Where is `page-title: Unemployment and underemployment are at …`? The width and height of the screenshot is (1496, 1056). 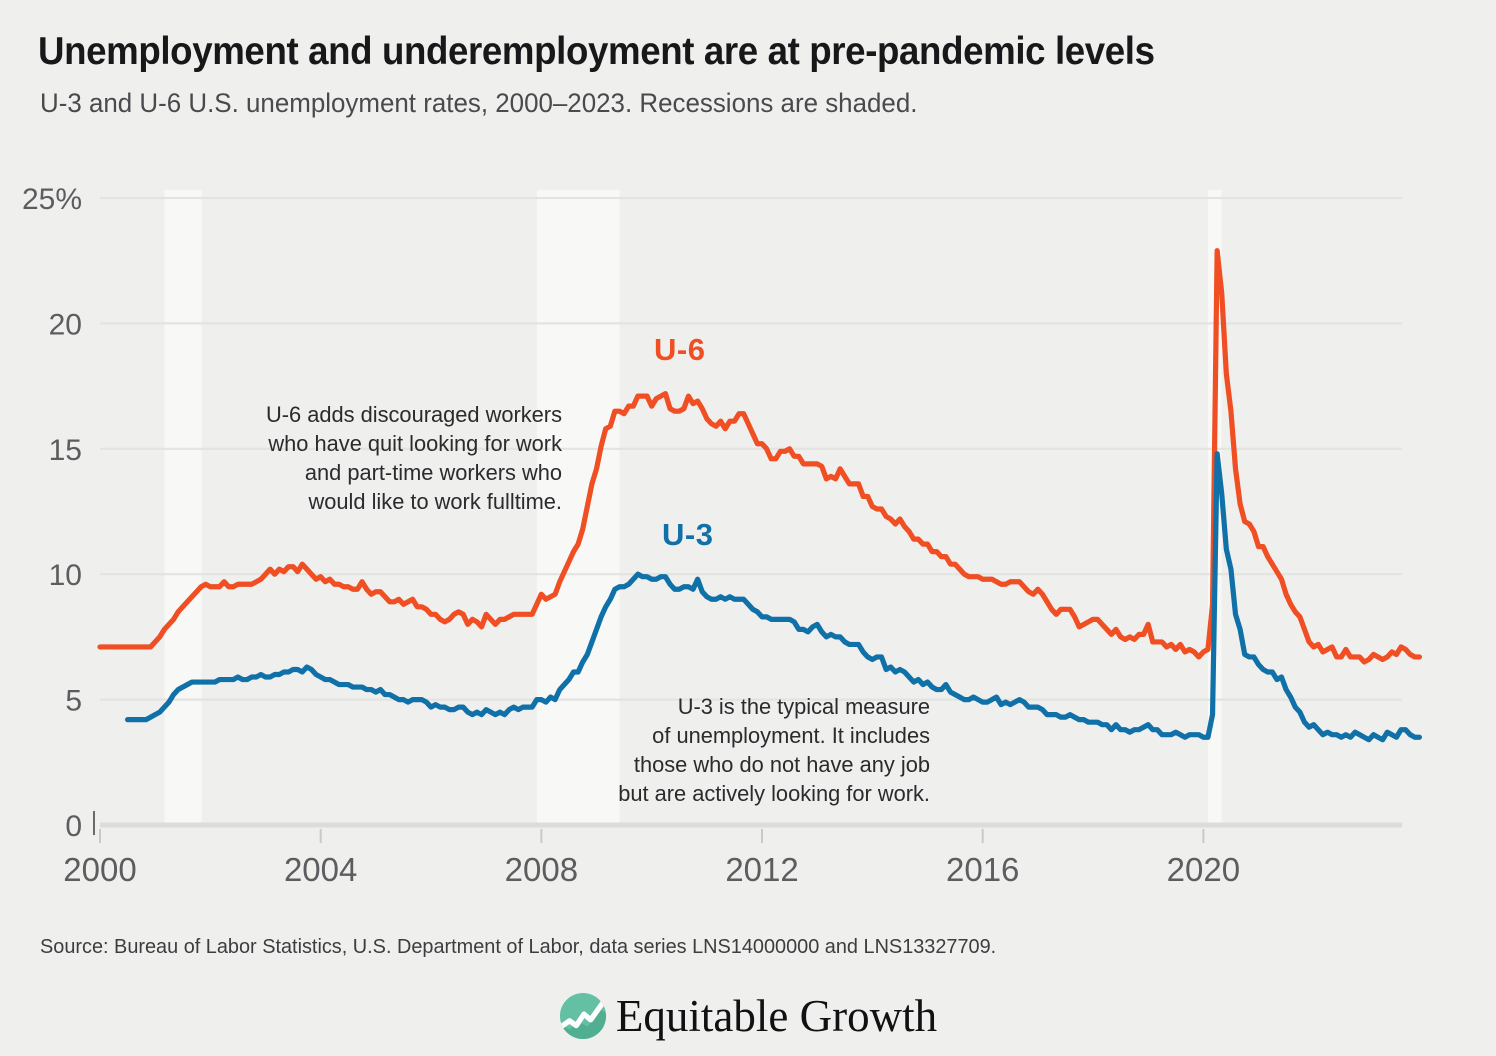
page-title: Unemployment and underemployment are at … is located at coordinates (596, 51).